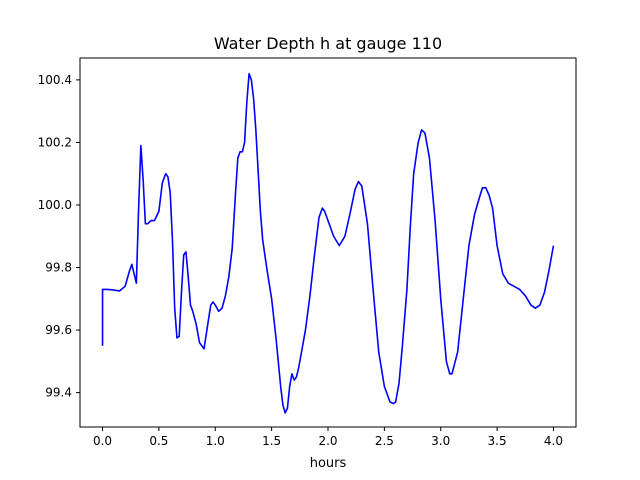 Image resolution: width=640 pixels, height=480 pixels. Describe the element at coordinates (553, 441) in the screenshot. I see `x-tick-label: 4.0` at that location.